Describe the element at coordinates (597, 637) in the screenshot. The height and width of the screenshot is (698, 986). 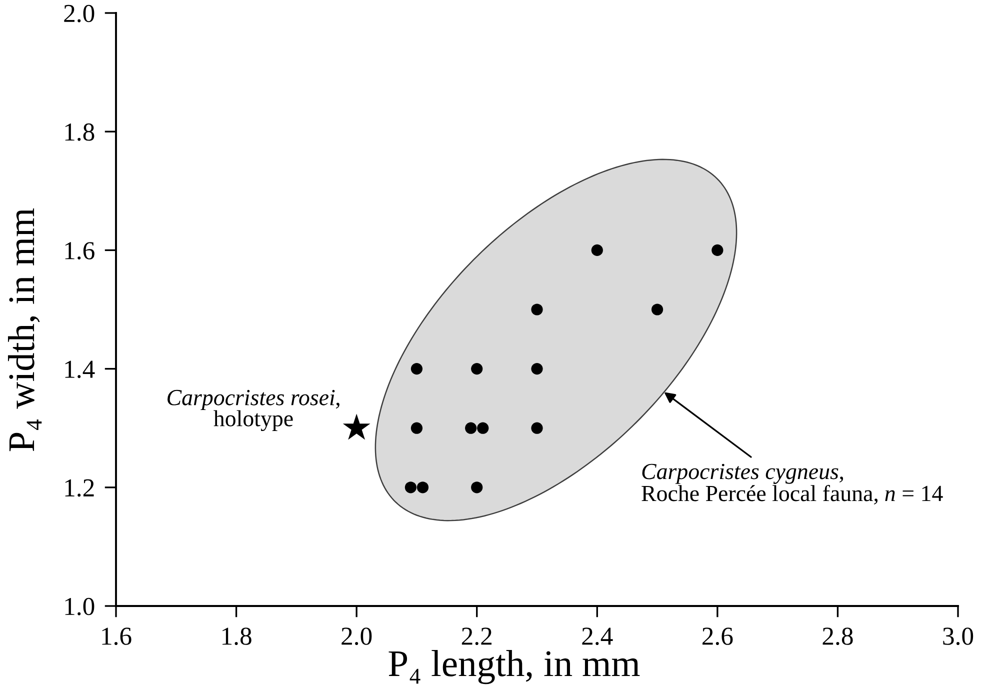
I see `x-tick-label: 2.4` at that location.